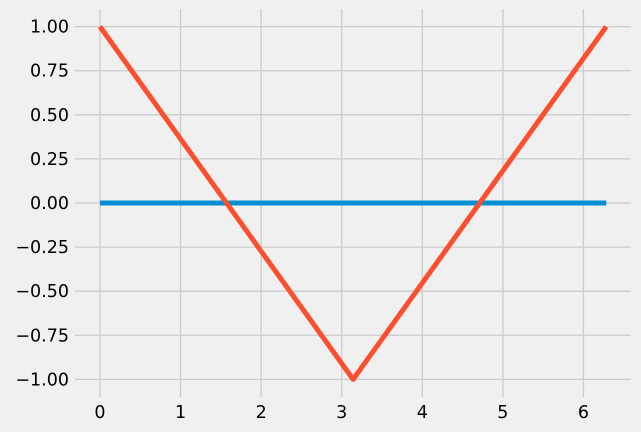 Image resolution: width=641 pixels, height=432 pixels. Describe the element at coordinates (49, 116) in the screenshot. I see `y-tick-label: 0.50` at that location.